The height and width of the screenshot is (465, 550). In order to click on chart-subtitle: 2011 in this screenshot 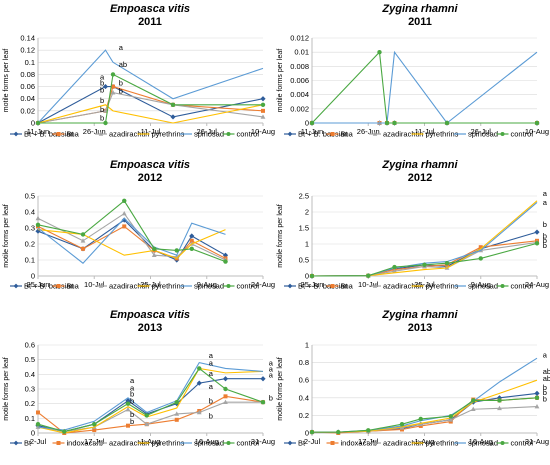, I will do `click(420, 22)`.